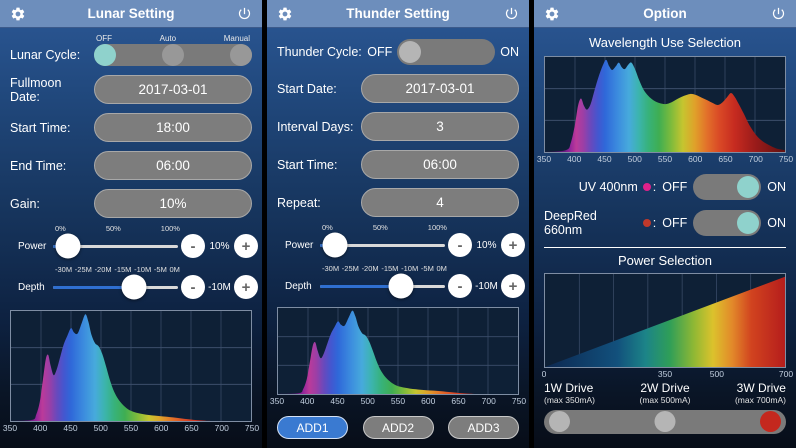  I want to click on wavelength-spectrum-chart: 350 400 450 500 550 600 650 700 750, so click(665, 110).